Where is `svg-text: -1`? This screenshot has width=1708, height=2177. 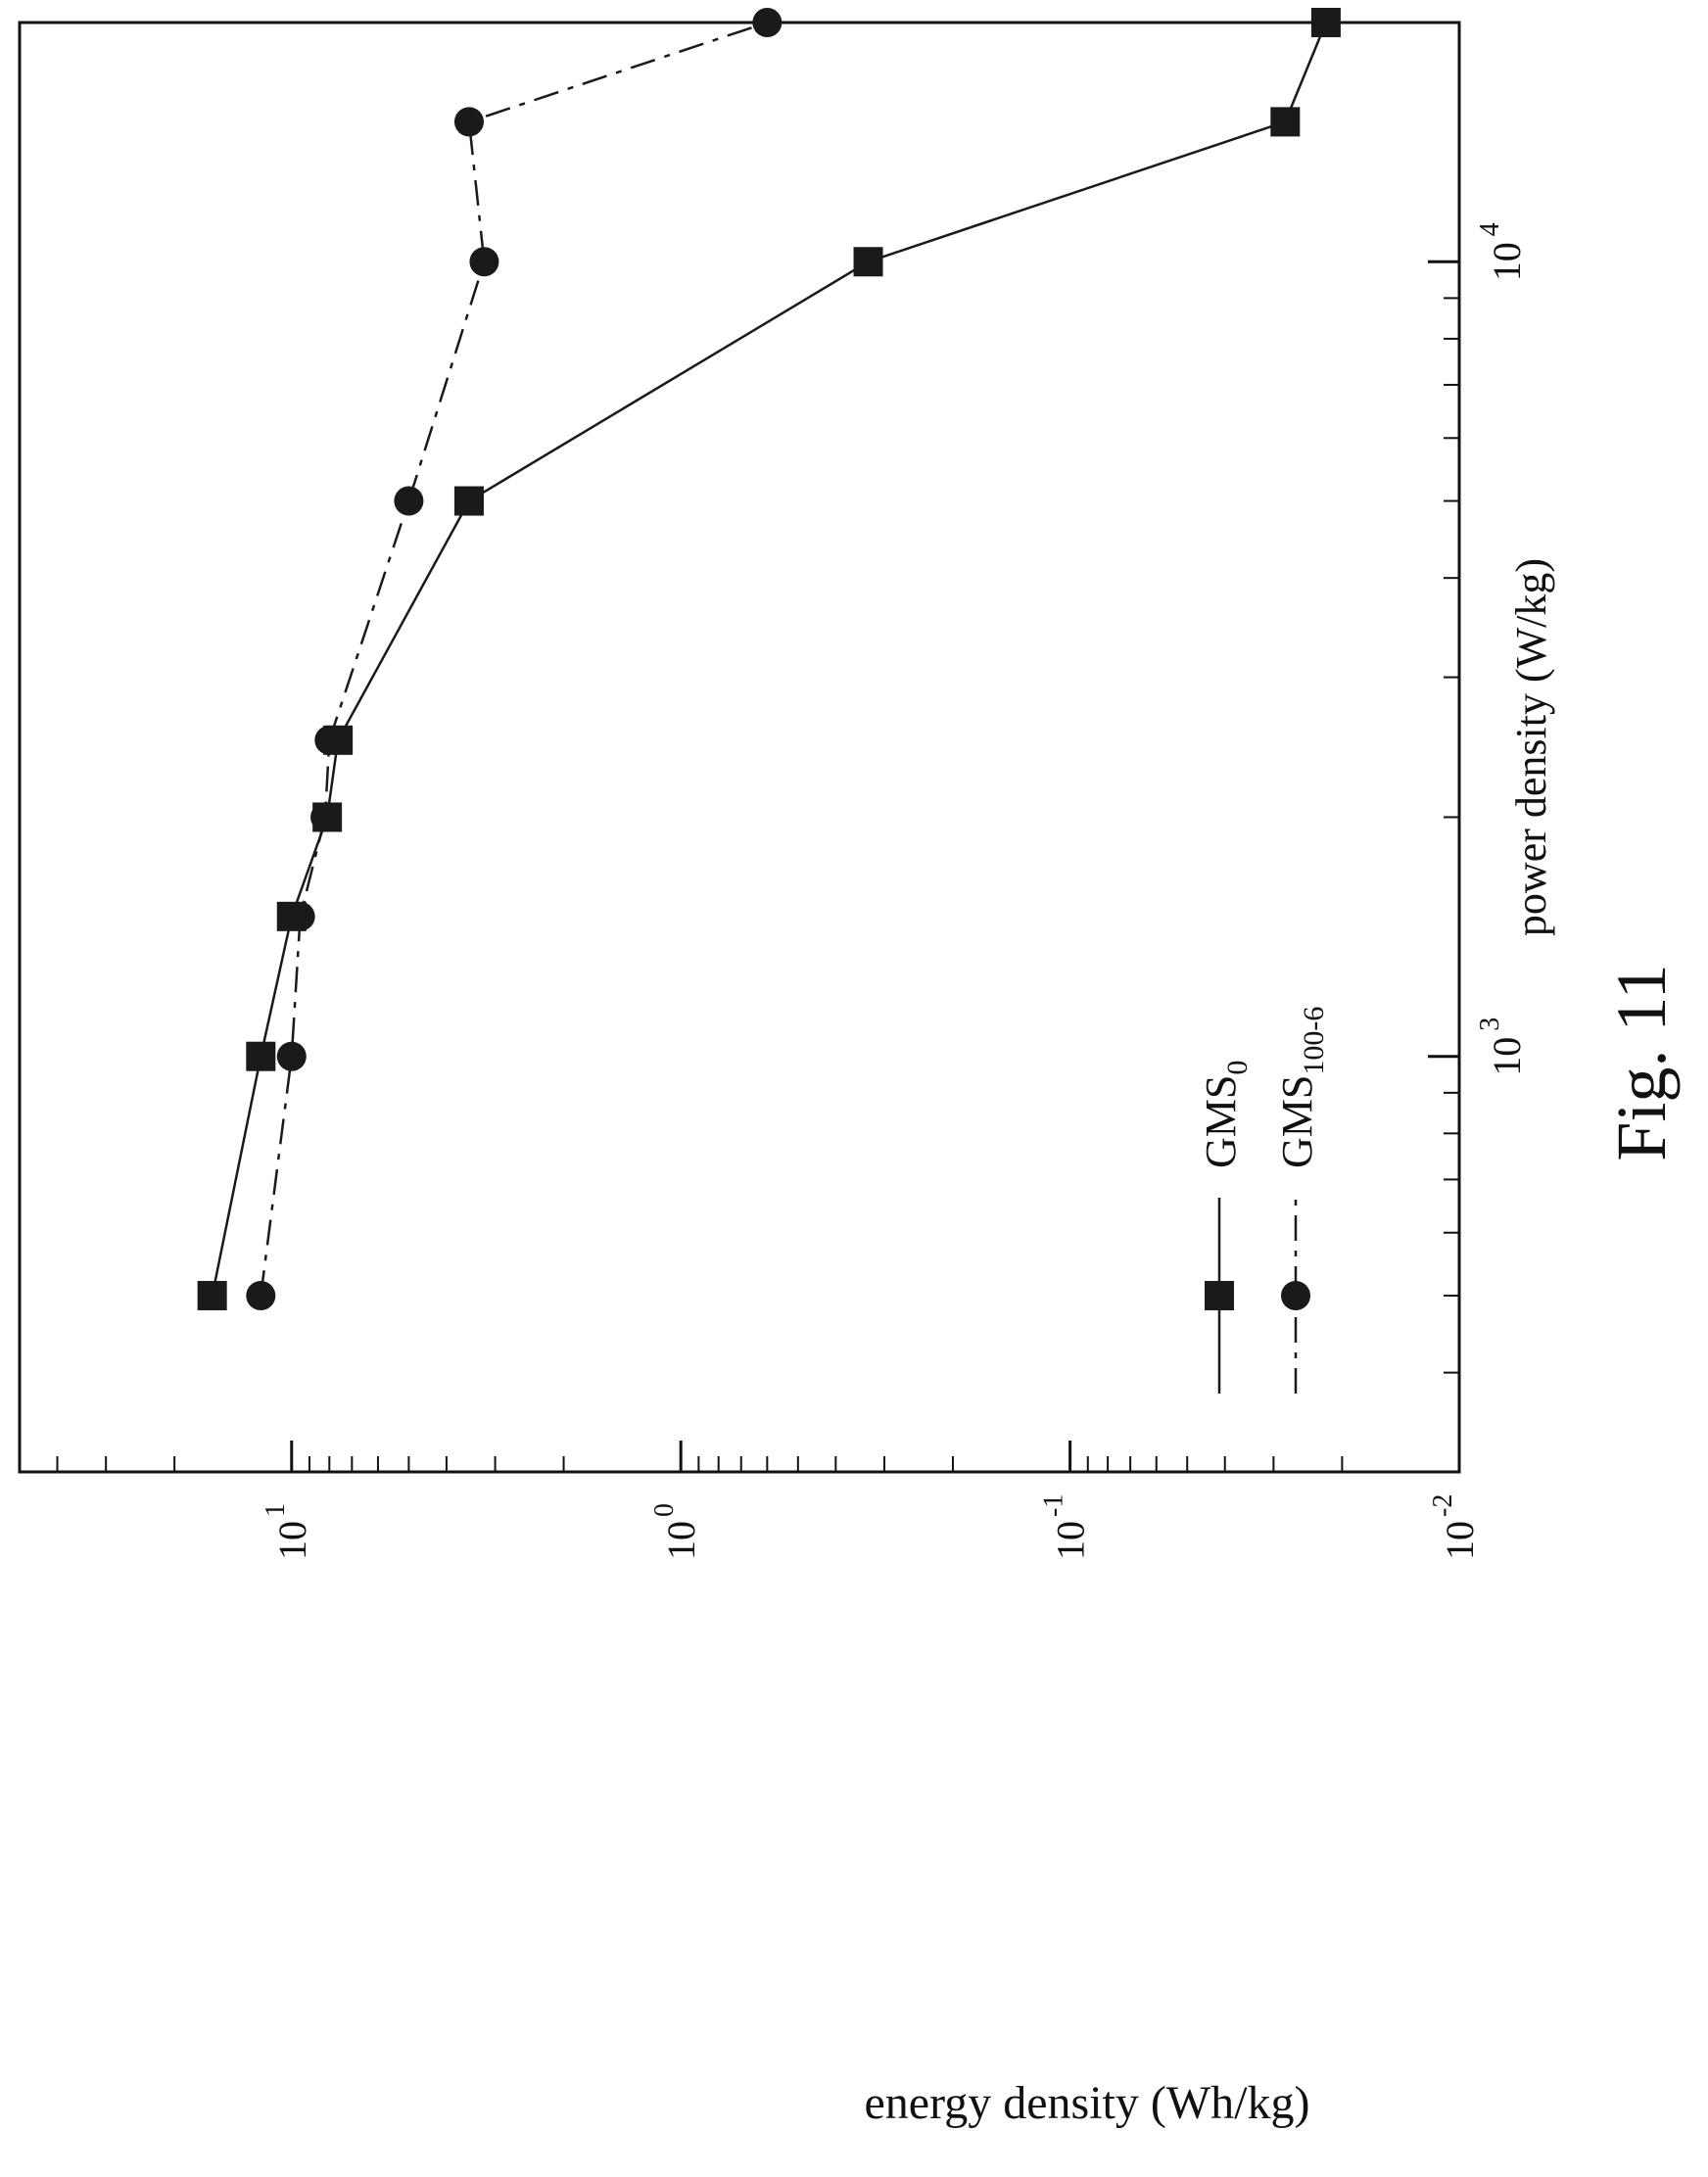
svg-text: -1 is located at coordinates (1054, 1505).